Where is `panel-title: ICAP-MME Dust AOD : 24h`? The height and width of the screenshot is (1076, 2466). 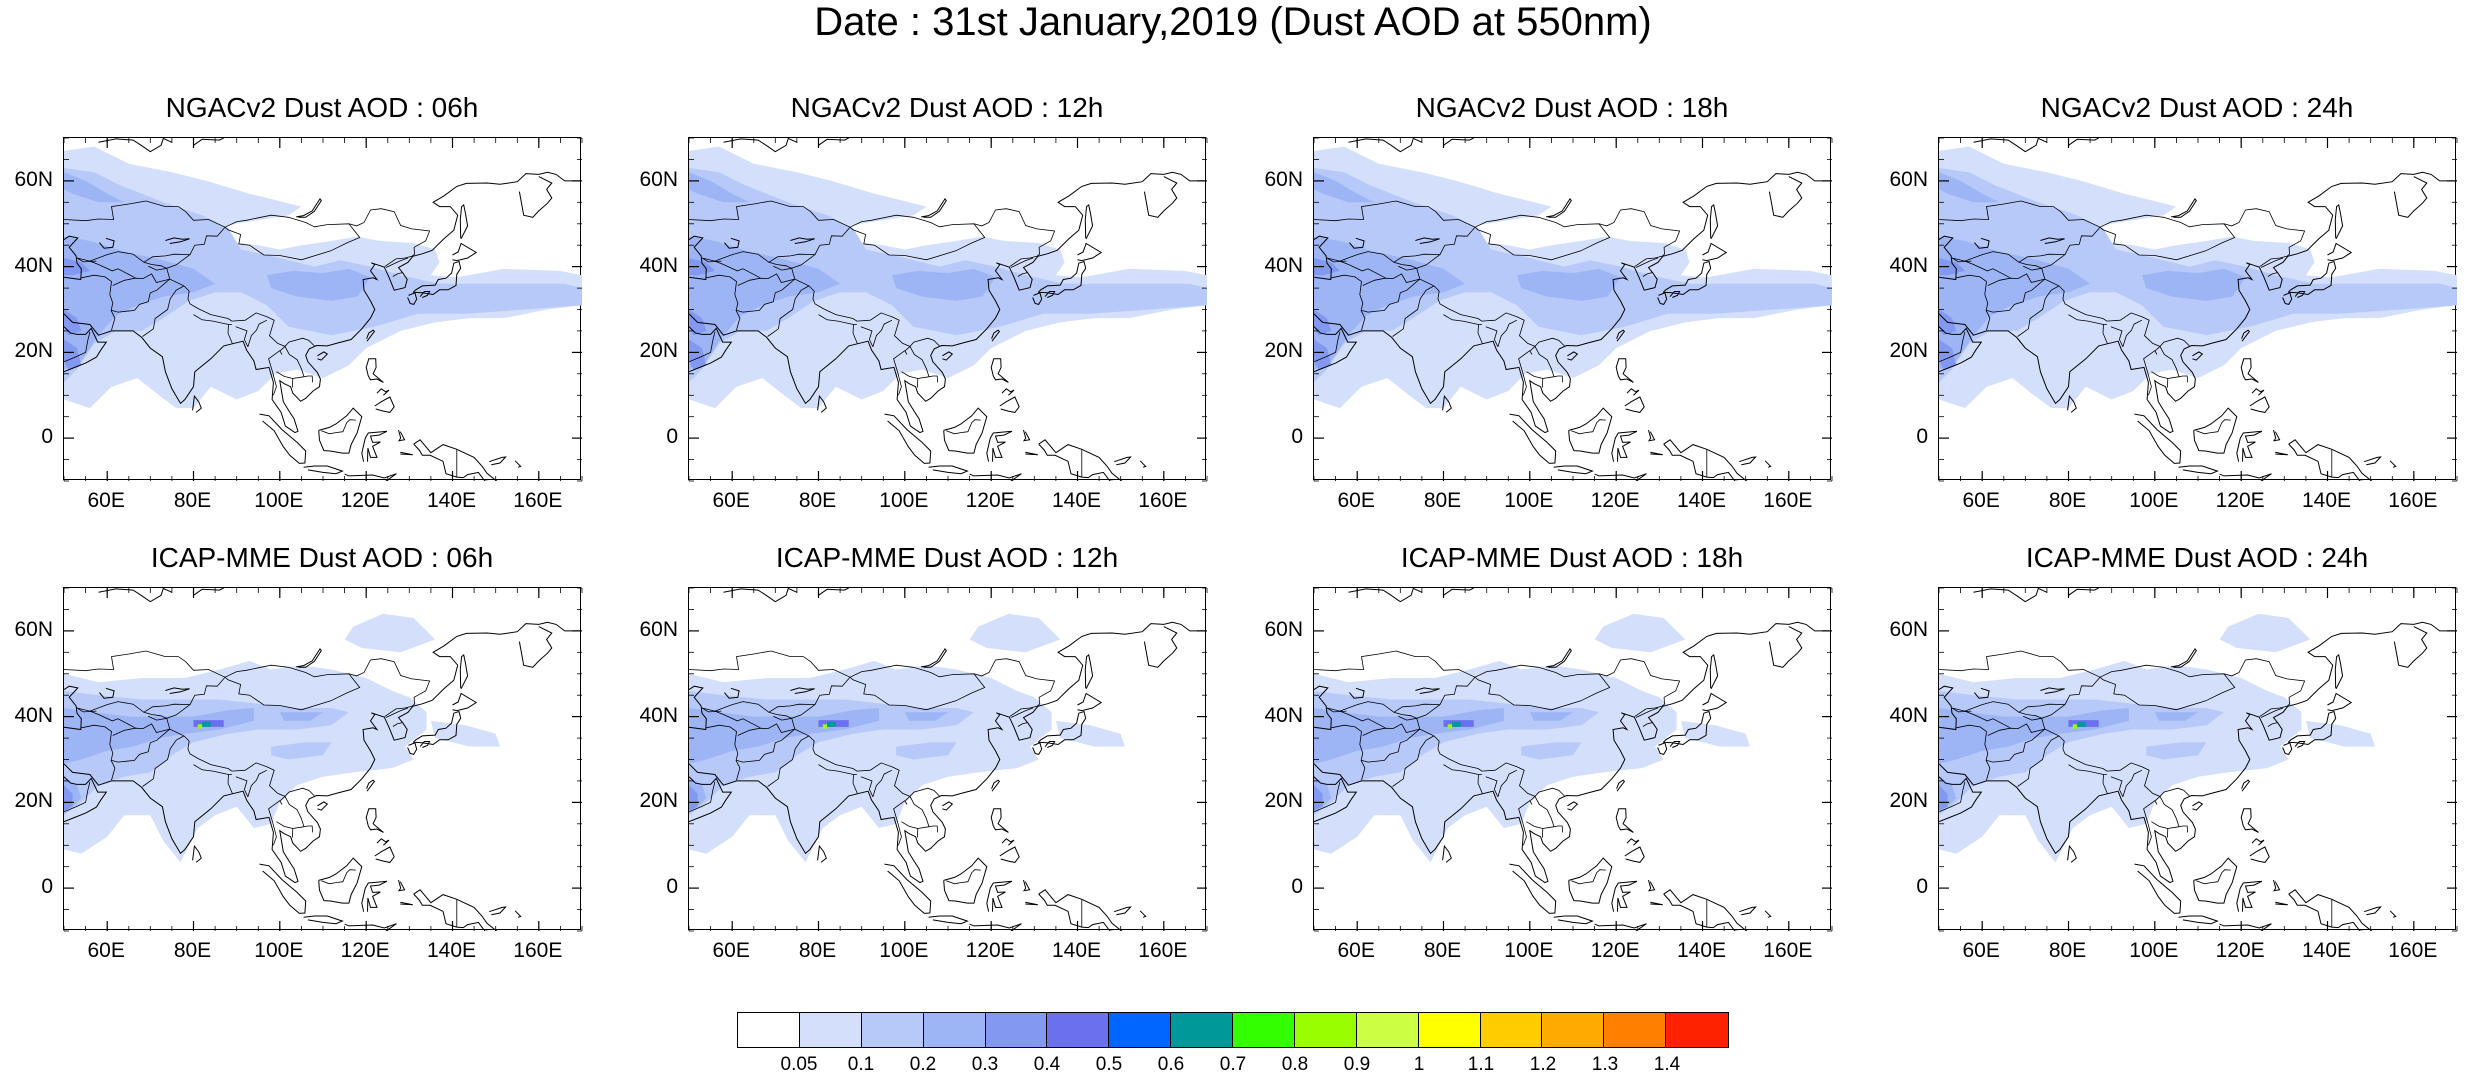 panel-title: ICAP-MME Dust AOD : 24h is located at coordinates (2197, 557).